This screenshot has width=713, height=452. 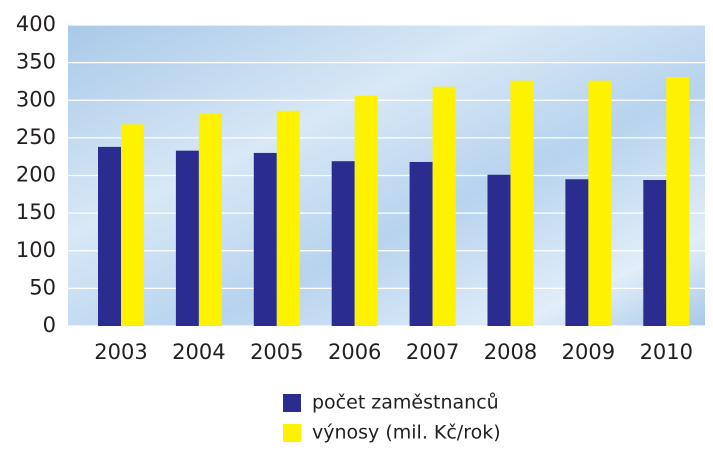 I want to click on legend-label: počet zaměstnanců, so click(x=405, y=403).